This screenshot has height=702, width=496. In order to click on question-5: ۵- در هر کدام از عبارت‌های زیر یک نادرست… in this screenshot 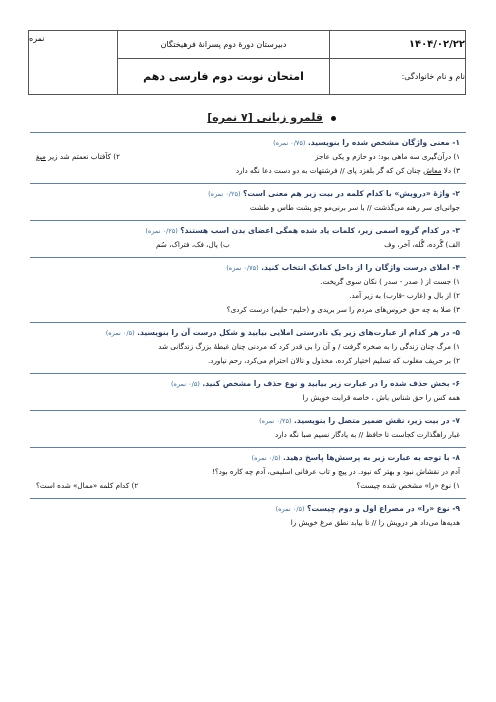, I will do `click(248, 347)`.